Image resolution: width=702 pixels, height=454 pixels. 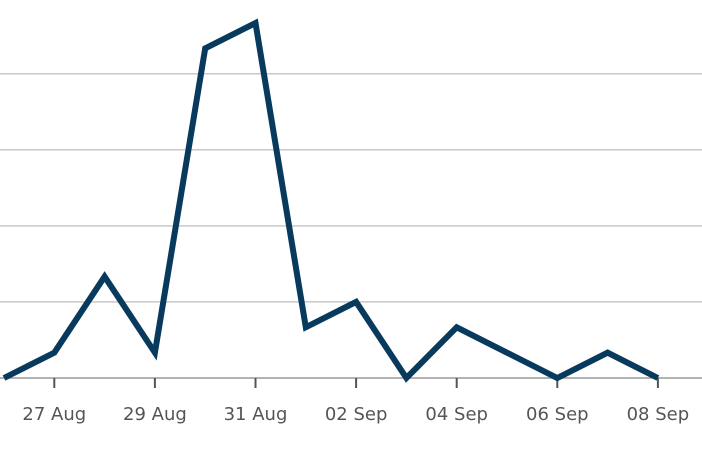 What do you see at coordinates (155, 414) in the screenshot?
I see `x-tick-label-1: 29 Aug` at bounding box center [155, 414].